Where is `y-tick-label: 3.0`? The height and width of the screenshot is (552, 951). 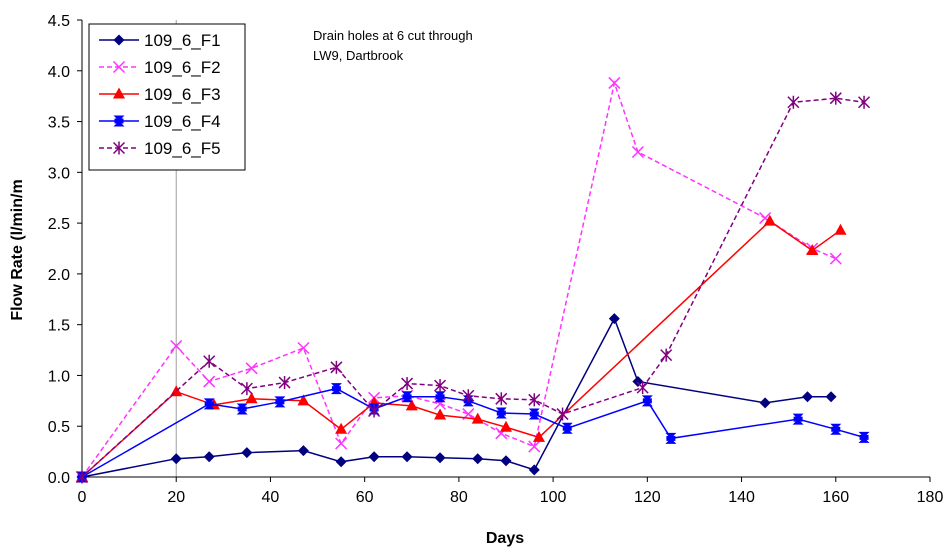
y-tick-label: 3.0 is located at coordinates (59, 173).